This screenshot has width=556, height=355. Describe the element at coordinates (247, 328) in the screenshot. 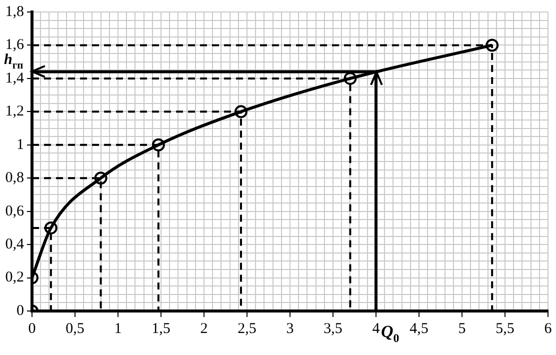

I see `x-tick-label: 2,5` at that location.